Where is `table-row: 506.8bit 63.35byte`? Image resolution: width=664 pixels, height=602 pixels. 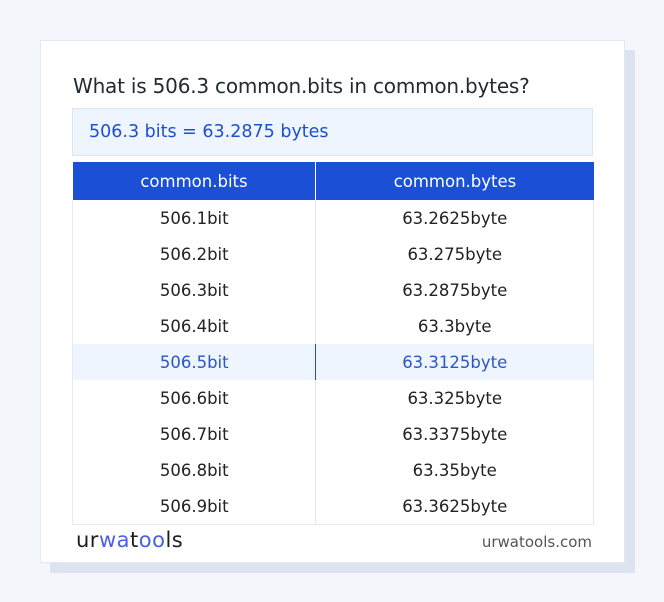
table-row: 506.8bit 63.35byte is located at coordinates (332, 470).